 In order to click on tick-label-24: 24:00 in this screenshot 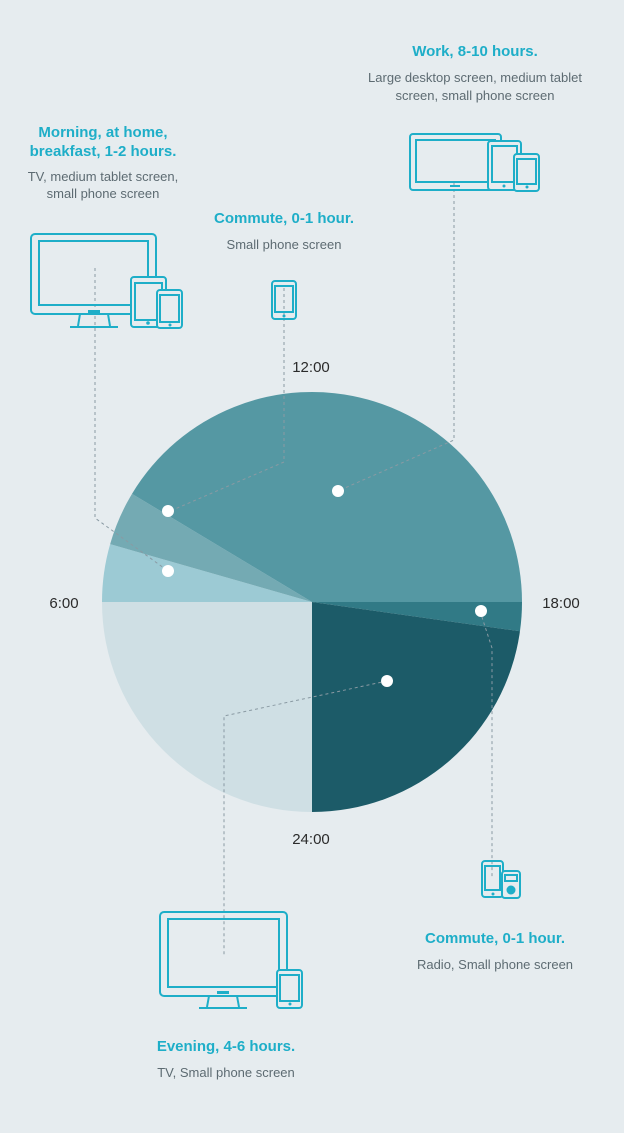, I will do `click(311, 839)`.